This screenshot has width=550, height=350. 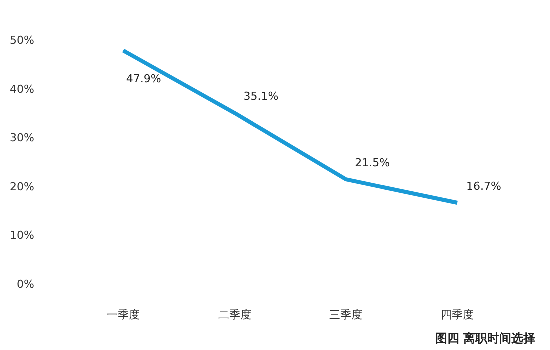 I want to click on data-label: 35.1%, so click(x=261, y=97).